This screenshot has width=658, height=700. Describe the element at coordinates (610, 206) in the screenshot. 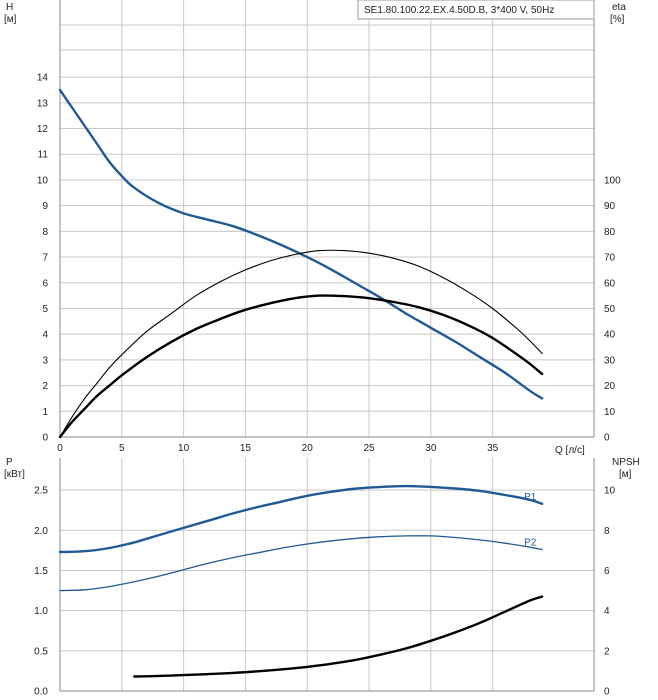

I see `top-y-right-tick-label: 90` at that location.